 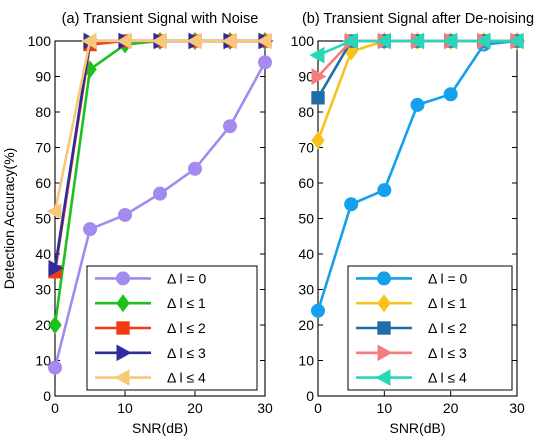 What do you see at coordinates (418, 19) in the screenshot?
I see `chart-title: (b) Transient Signal after De-noising` at bounding box center [418, 19].